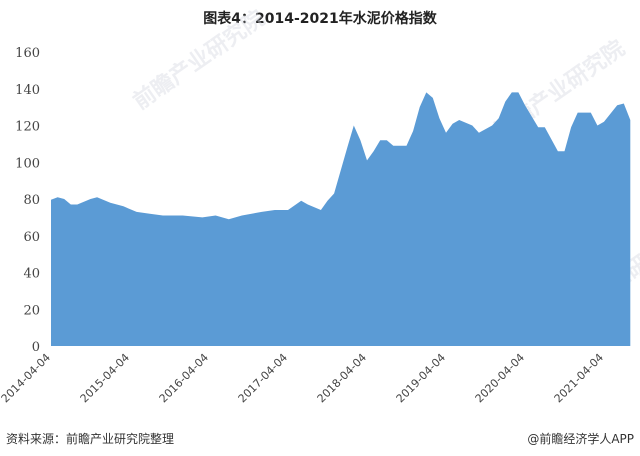  What do you see at coordinates (27, 163) in the screenshot?
I see `y-tick-label: 100` at bounding box center [27, 163].